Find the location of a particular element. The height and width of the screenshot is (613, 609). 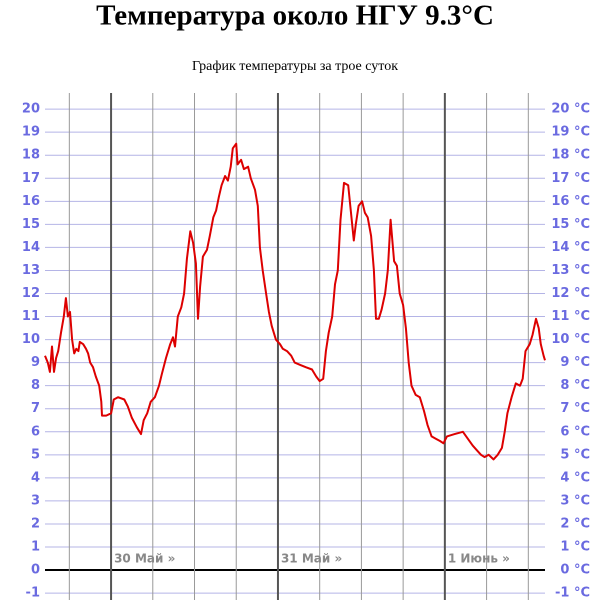

y2-tick-label: 18 °C is located at coordinates (570, 155).